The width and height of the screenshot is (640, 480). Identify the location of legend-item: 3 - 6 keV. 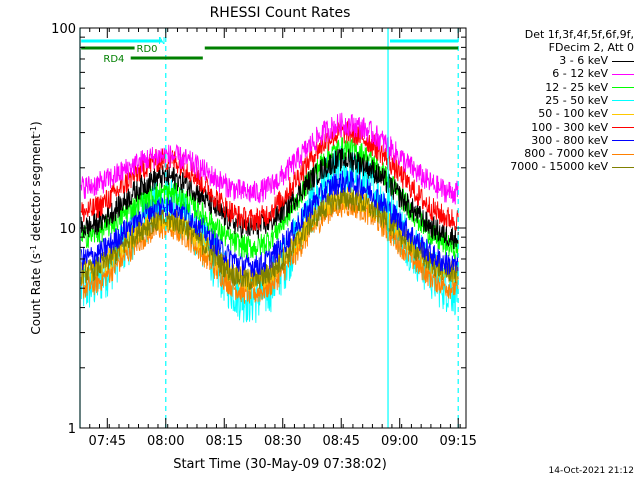
(596, 60).